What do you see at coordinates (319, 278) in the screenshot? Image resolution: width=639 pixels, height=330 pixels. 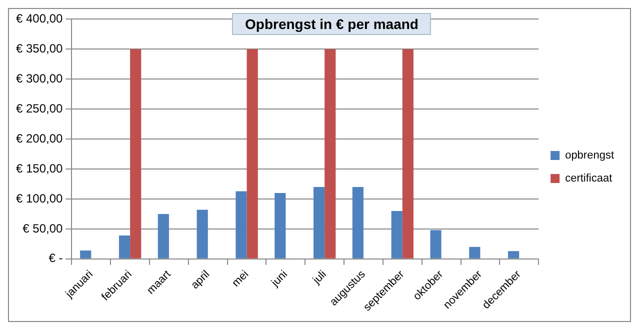 I see `x-tick-label: juli` at bounding box center [319, 278].